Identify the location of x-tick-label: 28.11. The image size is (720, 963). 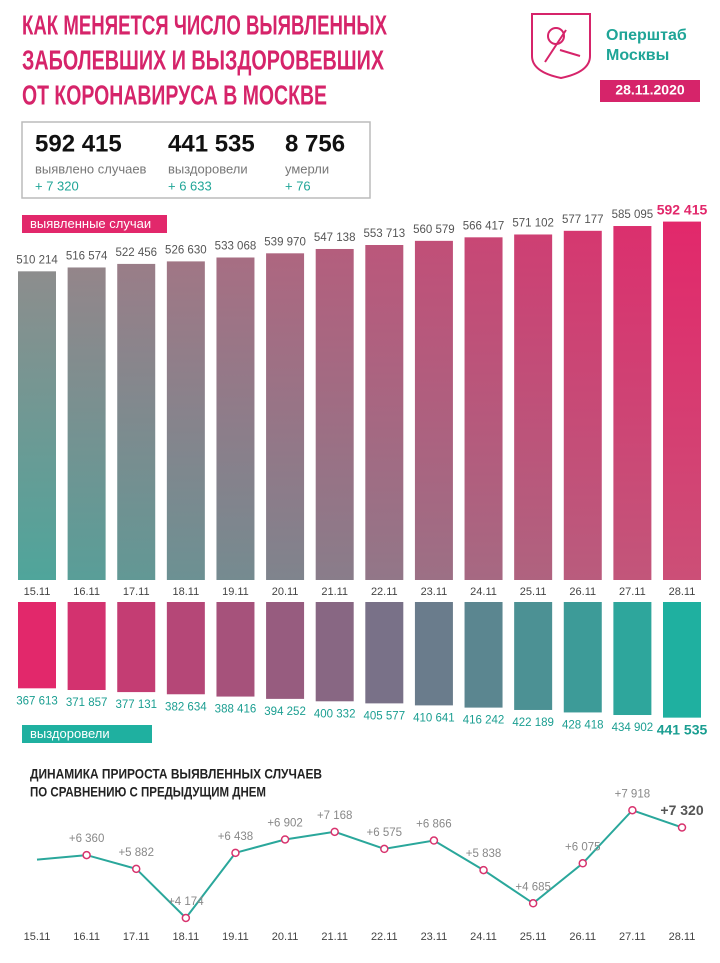
(682, 937).